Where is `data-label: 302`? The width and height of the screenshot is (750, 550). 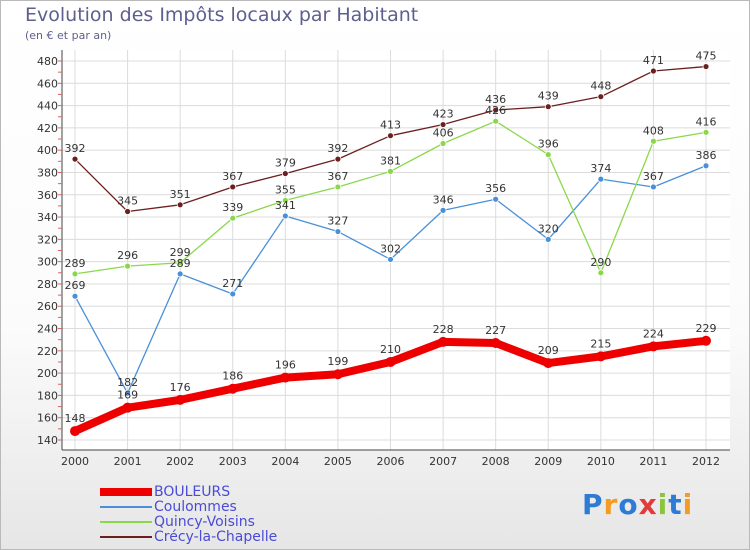
data-label: 302 is located at coordinates (390, 248).